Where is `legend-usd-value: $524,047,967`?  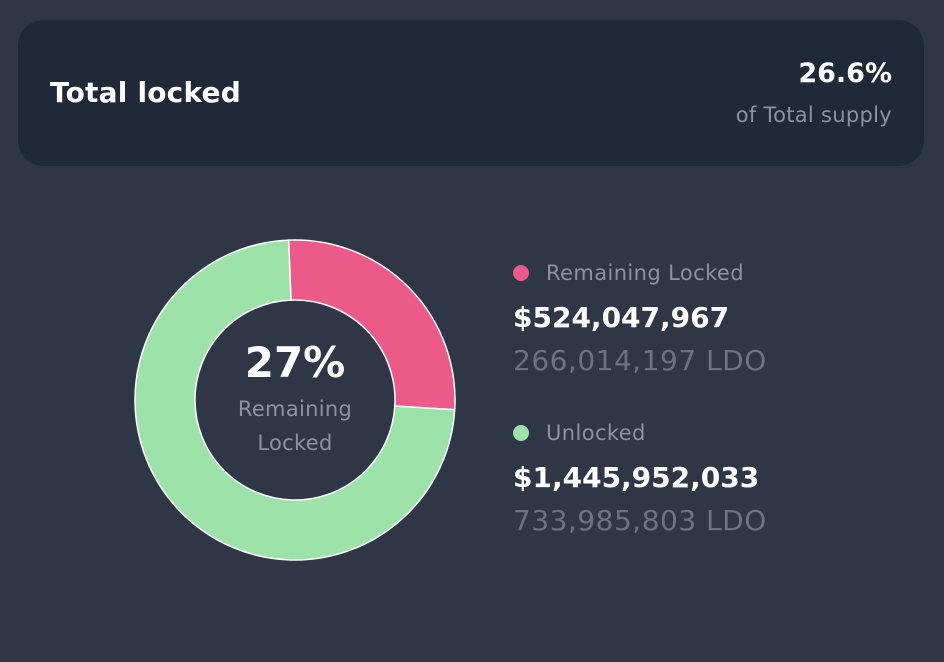
legend-usd-value: $524,047,967 is located at coordinates (621, 317).